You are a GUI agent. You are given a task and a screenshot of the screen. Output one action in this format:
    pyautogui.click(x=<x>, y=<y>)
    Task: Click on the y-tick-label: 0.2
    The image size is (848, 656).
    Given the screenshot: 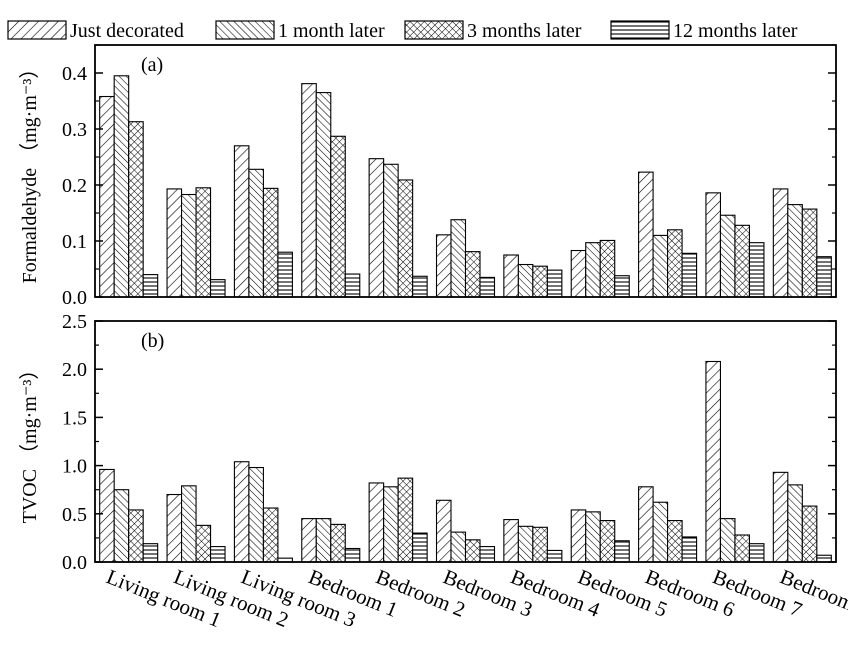 What is the action you would take?
    pyautogui.click(x=74, y=186)
    